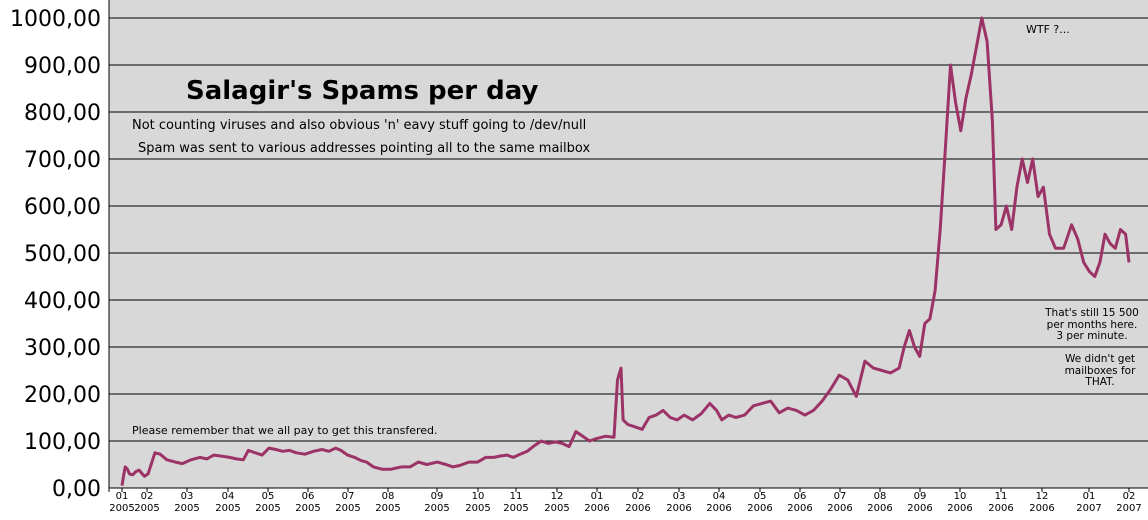 Image resolution: width=1148 pixels, height=520 pixels. What do you see at coordinates (62, 301) in the screenshot?
I see `y-tick-label: 400,00` at bounding box center [62, 301].